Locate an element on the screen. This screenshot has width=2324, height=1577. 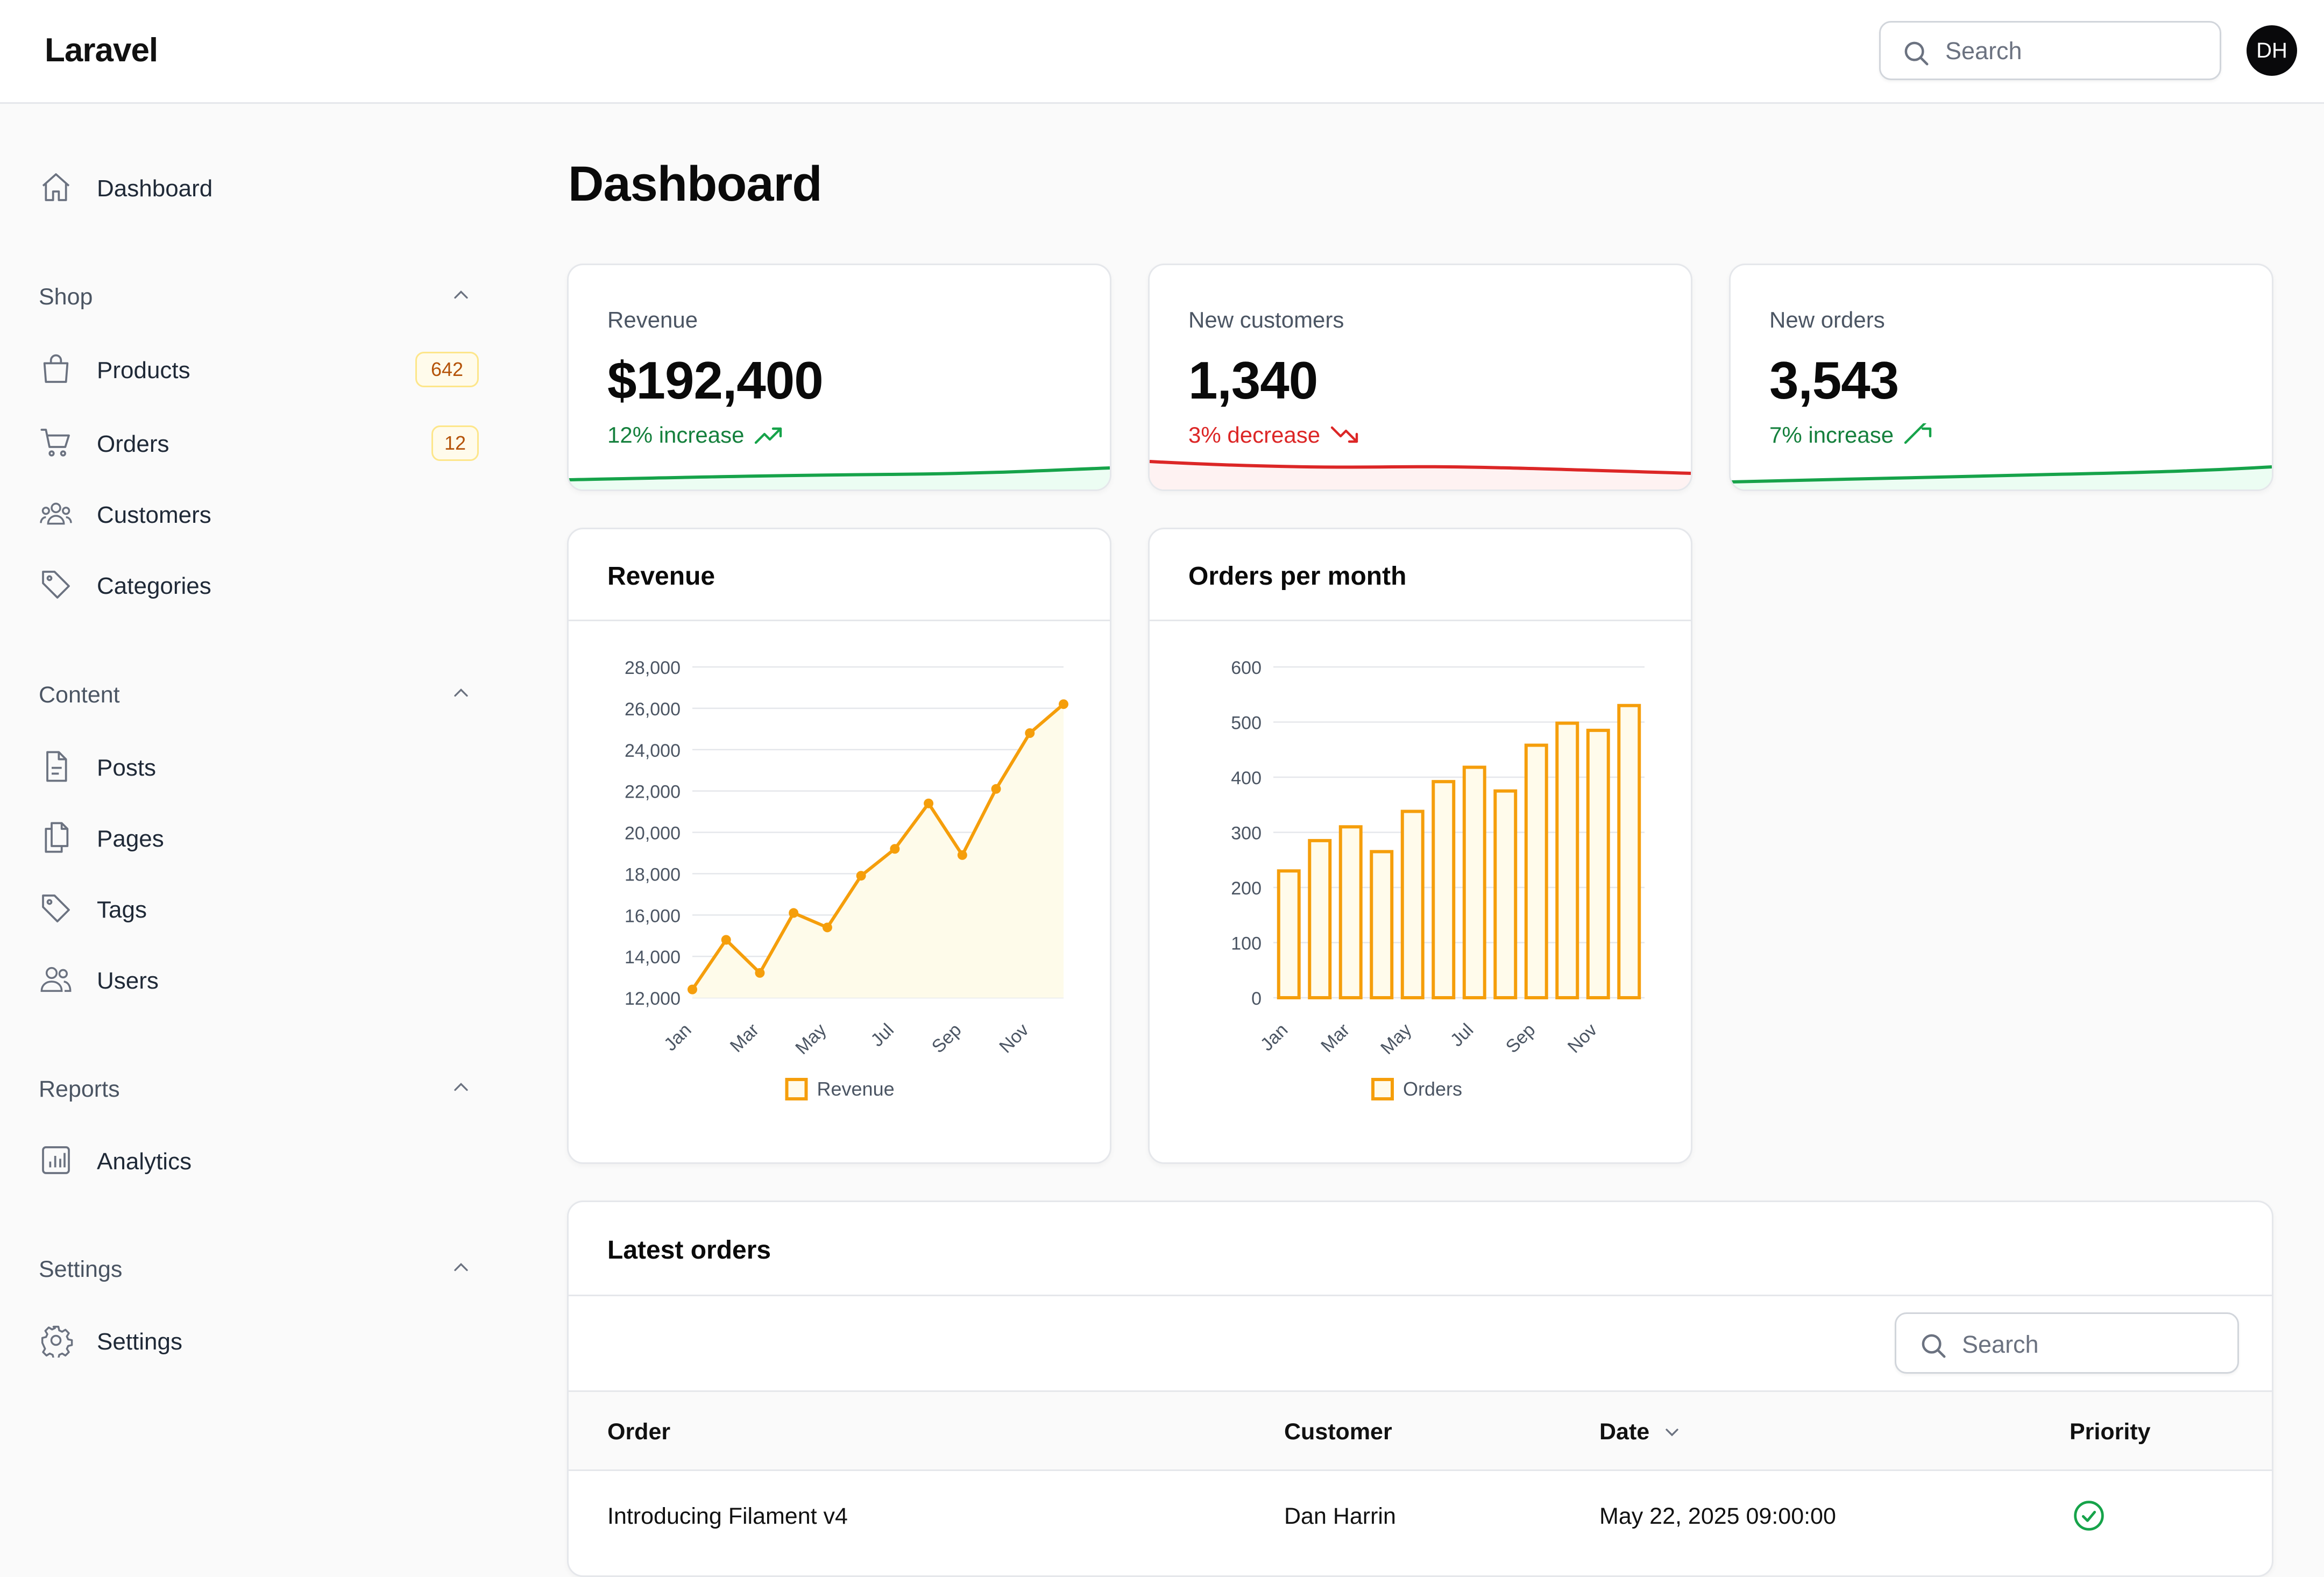
y-tick-label: 600 is located at coordinates (1246, 668).